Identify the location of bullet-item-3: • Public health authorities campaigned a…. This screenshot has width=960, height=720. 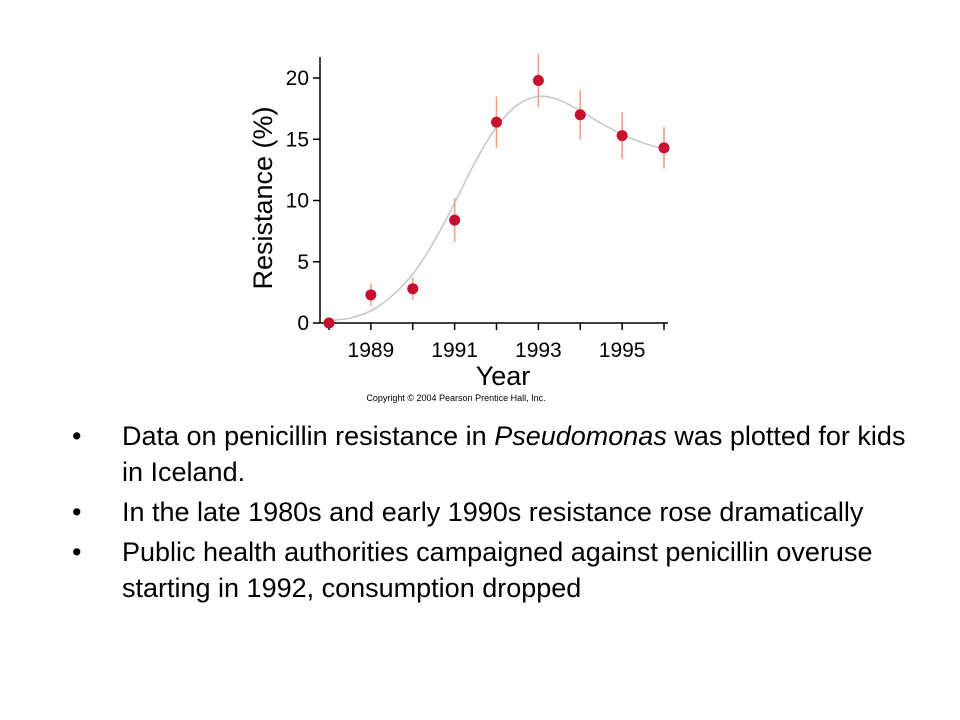
(502, 570).